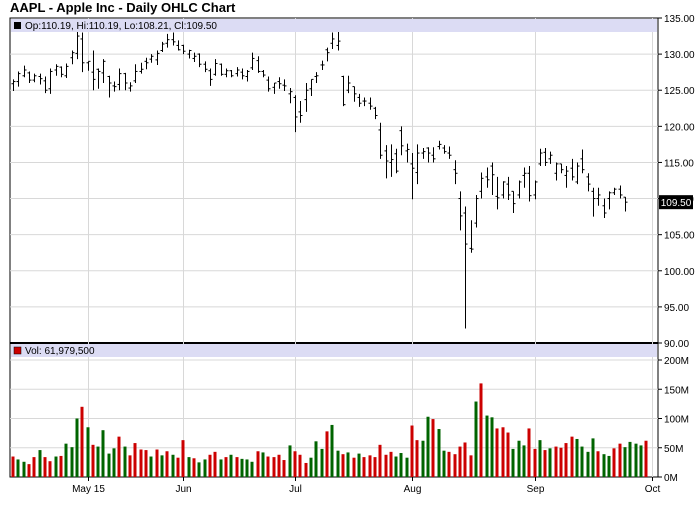 This screenshot has height=512, width=700. What do you see at coordinates (671, 478) in the screenshot?
I see `volume-tick-label: 0M` at bounding box center [671, 478].